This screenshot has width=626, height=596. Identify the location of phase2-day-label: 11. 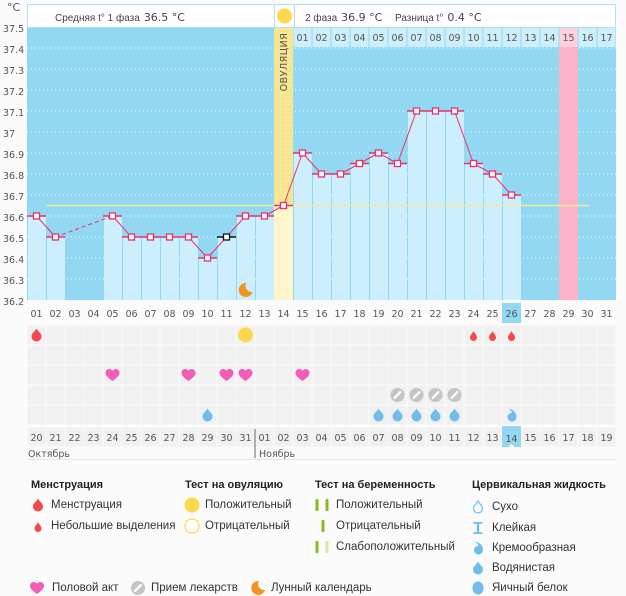
(492, 38).